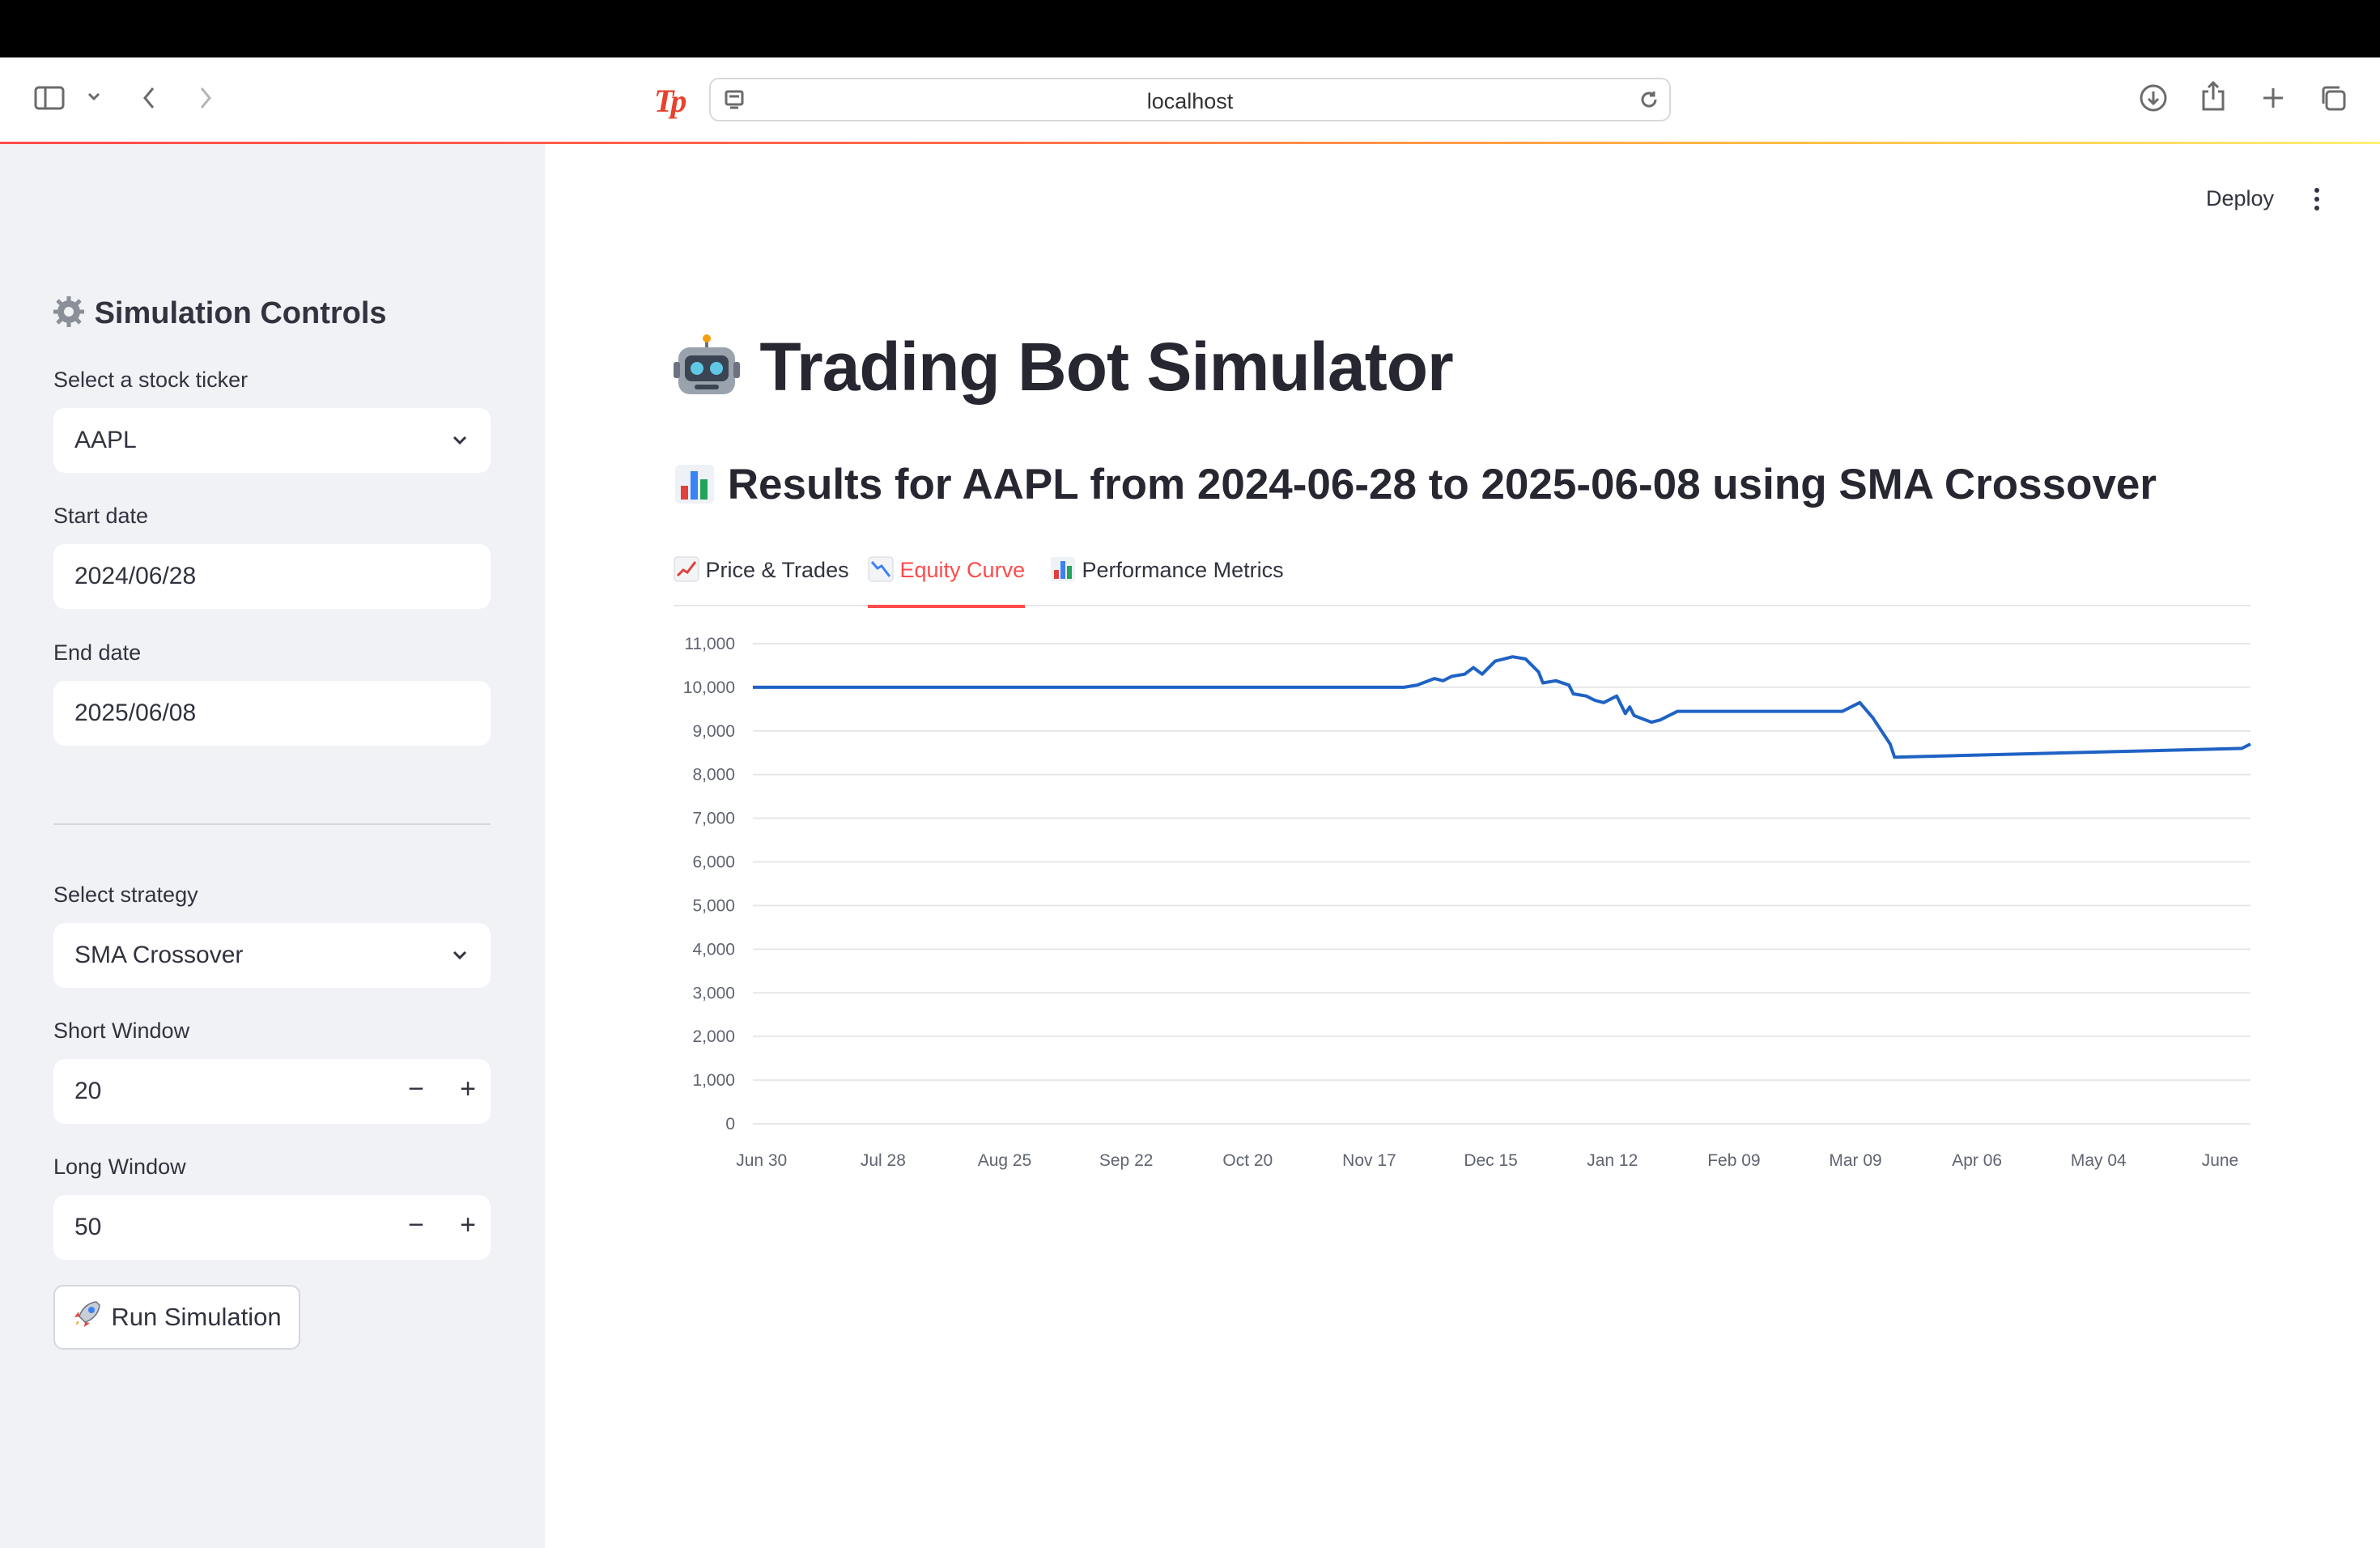 The image size is (2380, 1548). I want to click on x-tick-label: Feb 09, so click(1733, 1161).